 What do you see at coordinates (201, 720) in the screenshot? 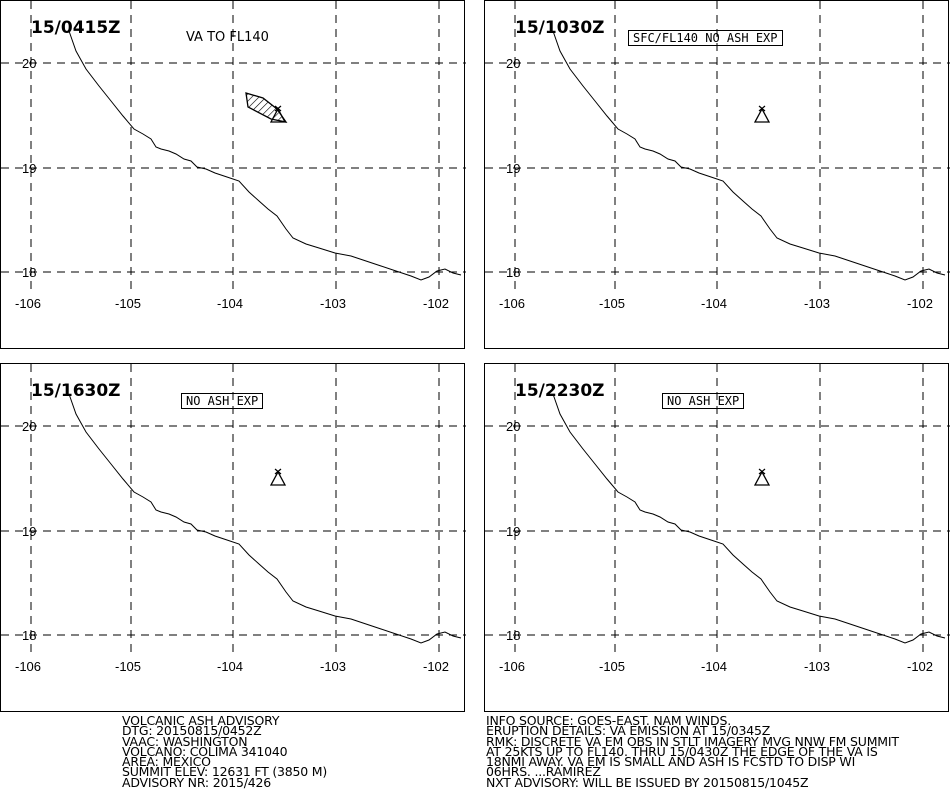
I see `advisory-line: VOLCANIC ASH ADVISORY` at bounding box center [201, 720].